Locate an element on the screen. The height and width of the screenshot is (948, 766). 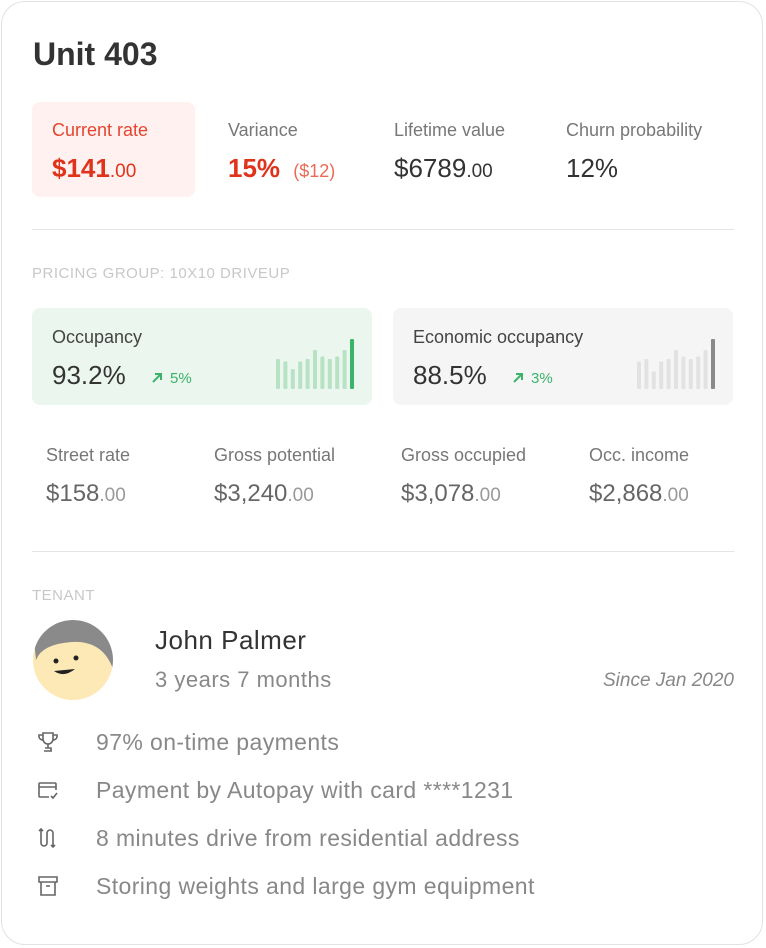
section-heading: TENANT is located at coordinates (63, 595).